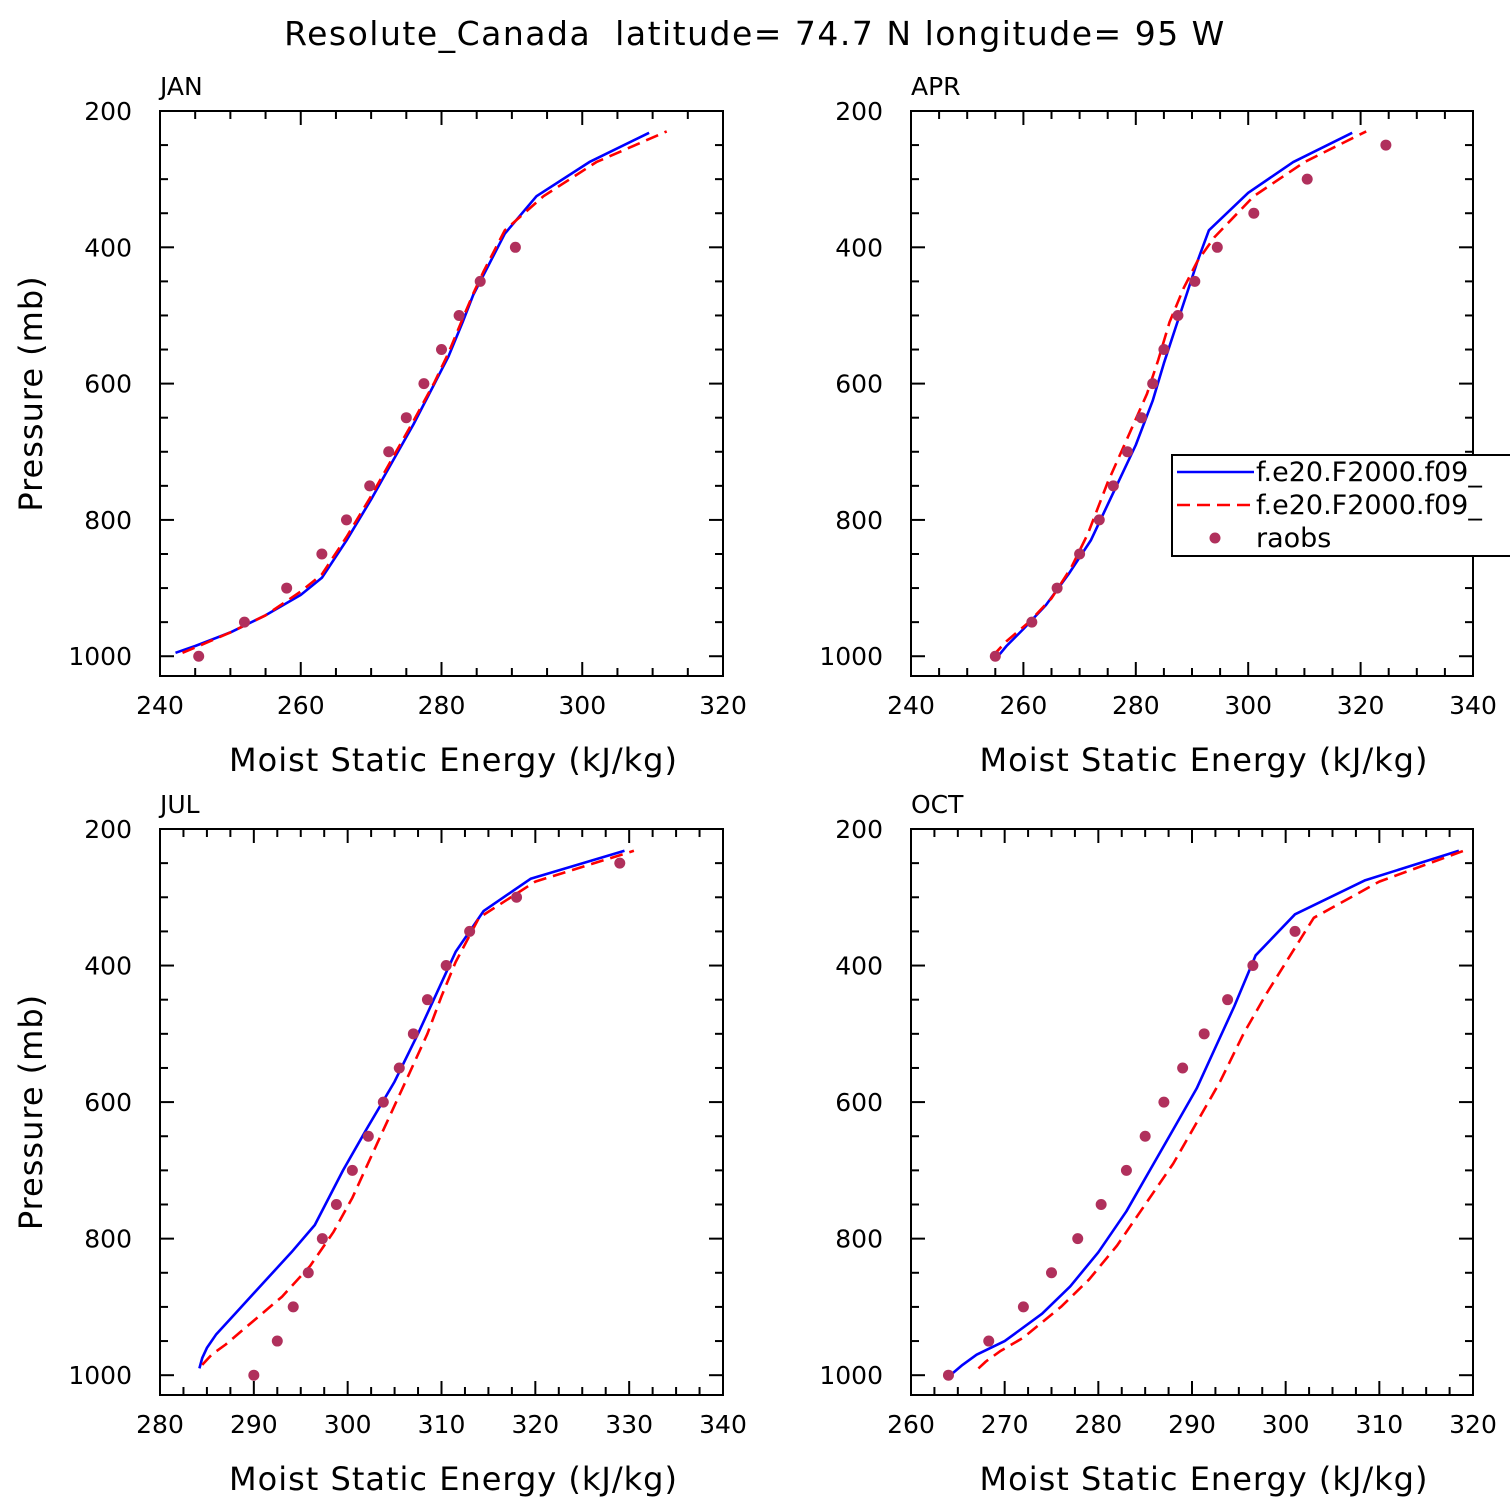  What do you see at coordinates (180, 86) in the screenshot?
I see `panel-label: JAN` at bounding box center [180, 86].